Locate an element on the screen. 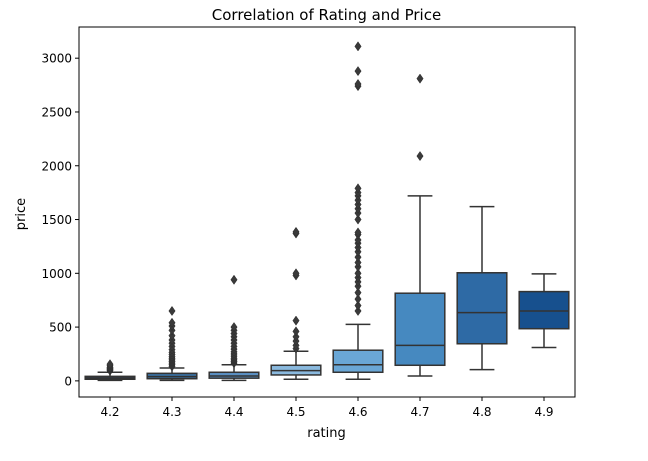 Image resolution: width=648 pixels, height=461 pixels. y-axis-label: price is located at coordinates (21, 214).